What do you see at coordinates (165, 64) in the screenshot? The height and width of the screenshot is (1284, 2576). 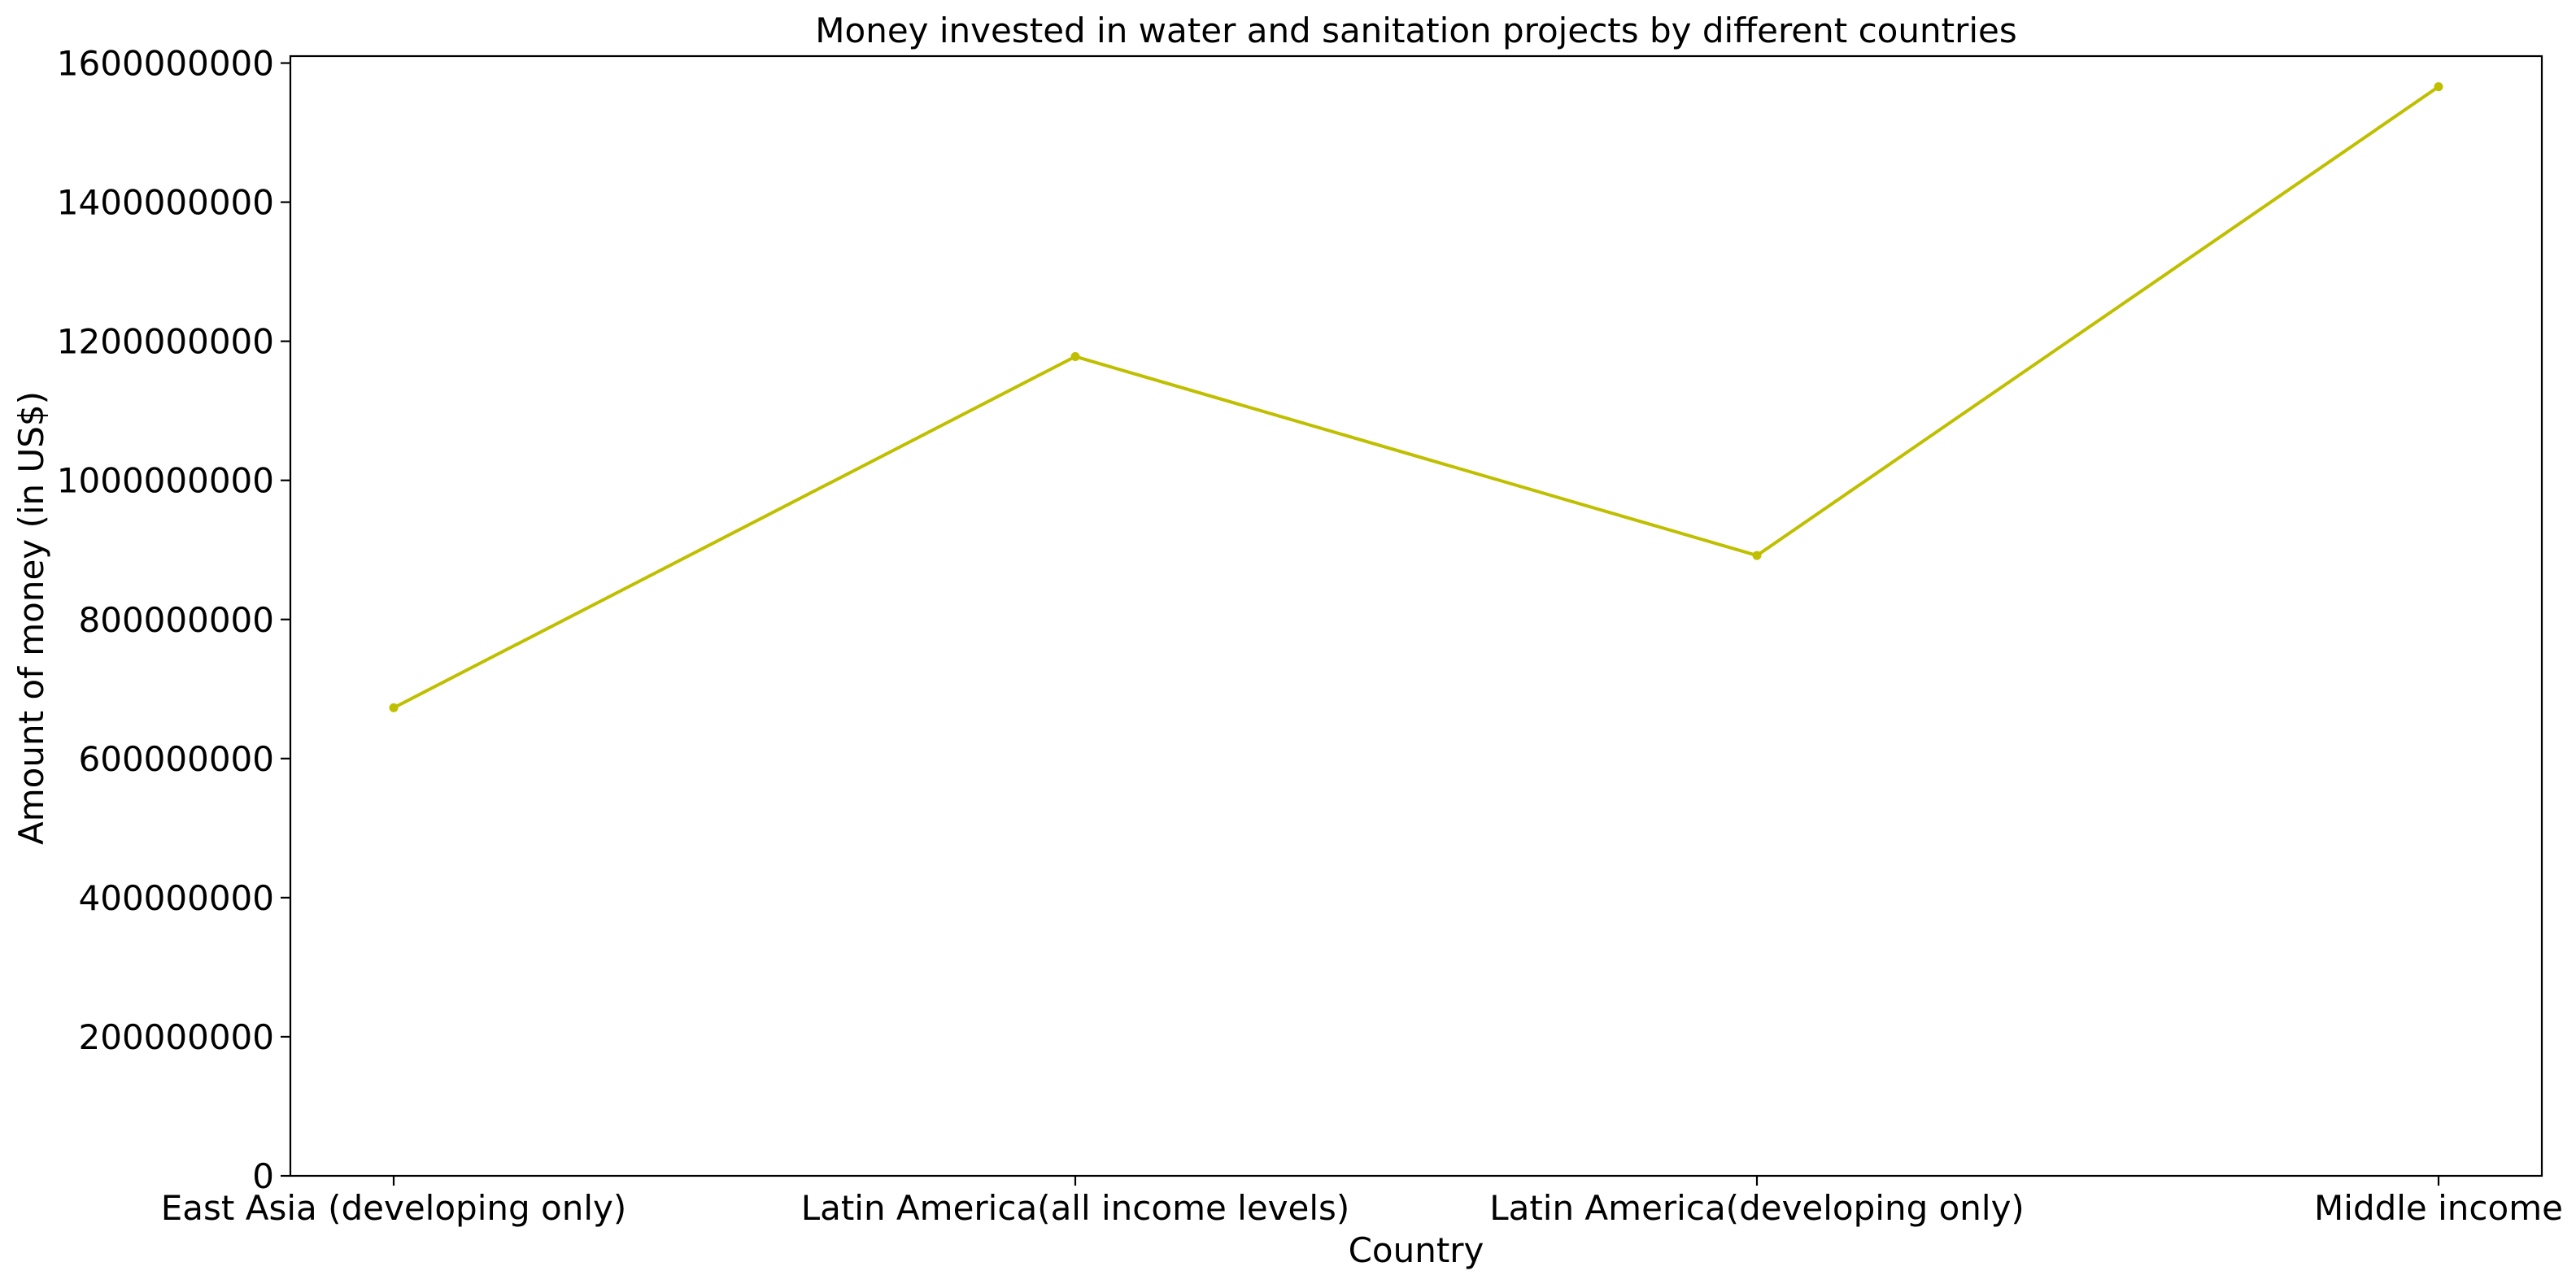 I see `y-tick-label: 1600000000` at bounding box center [165, 64].